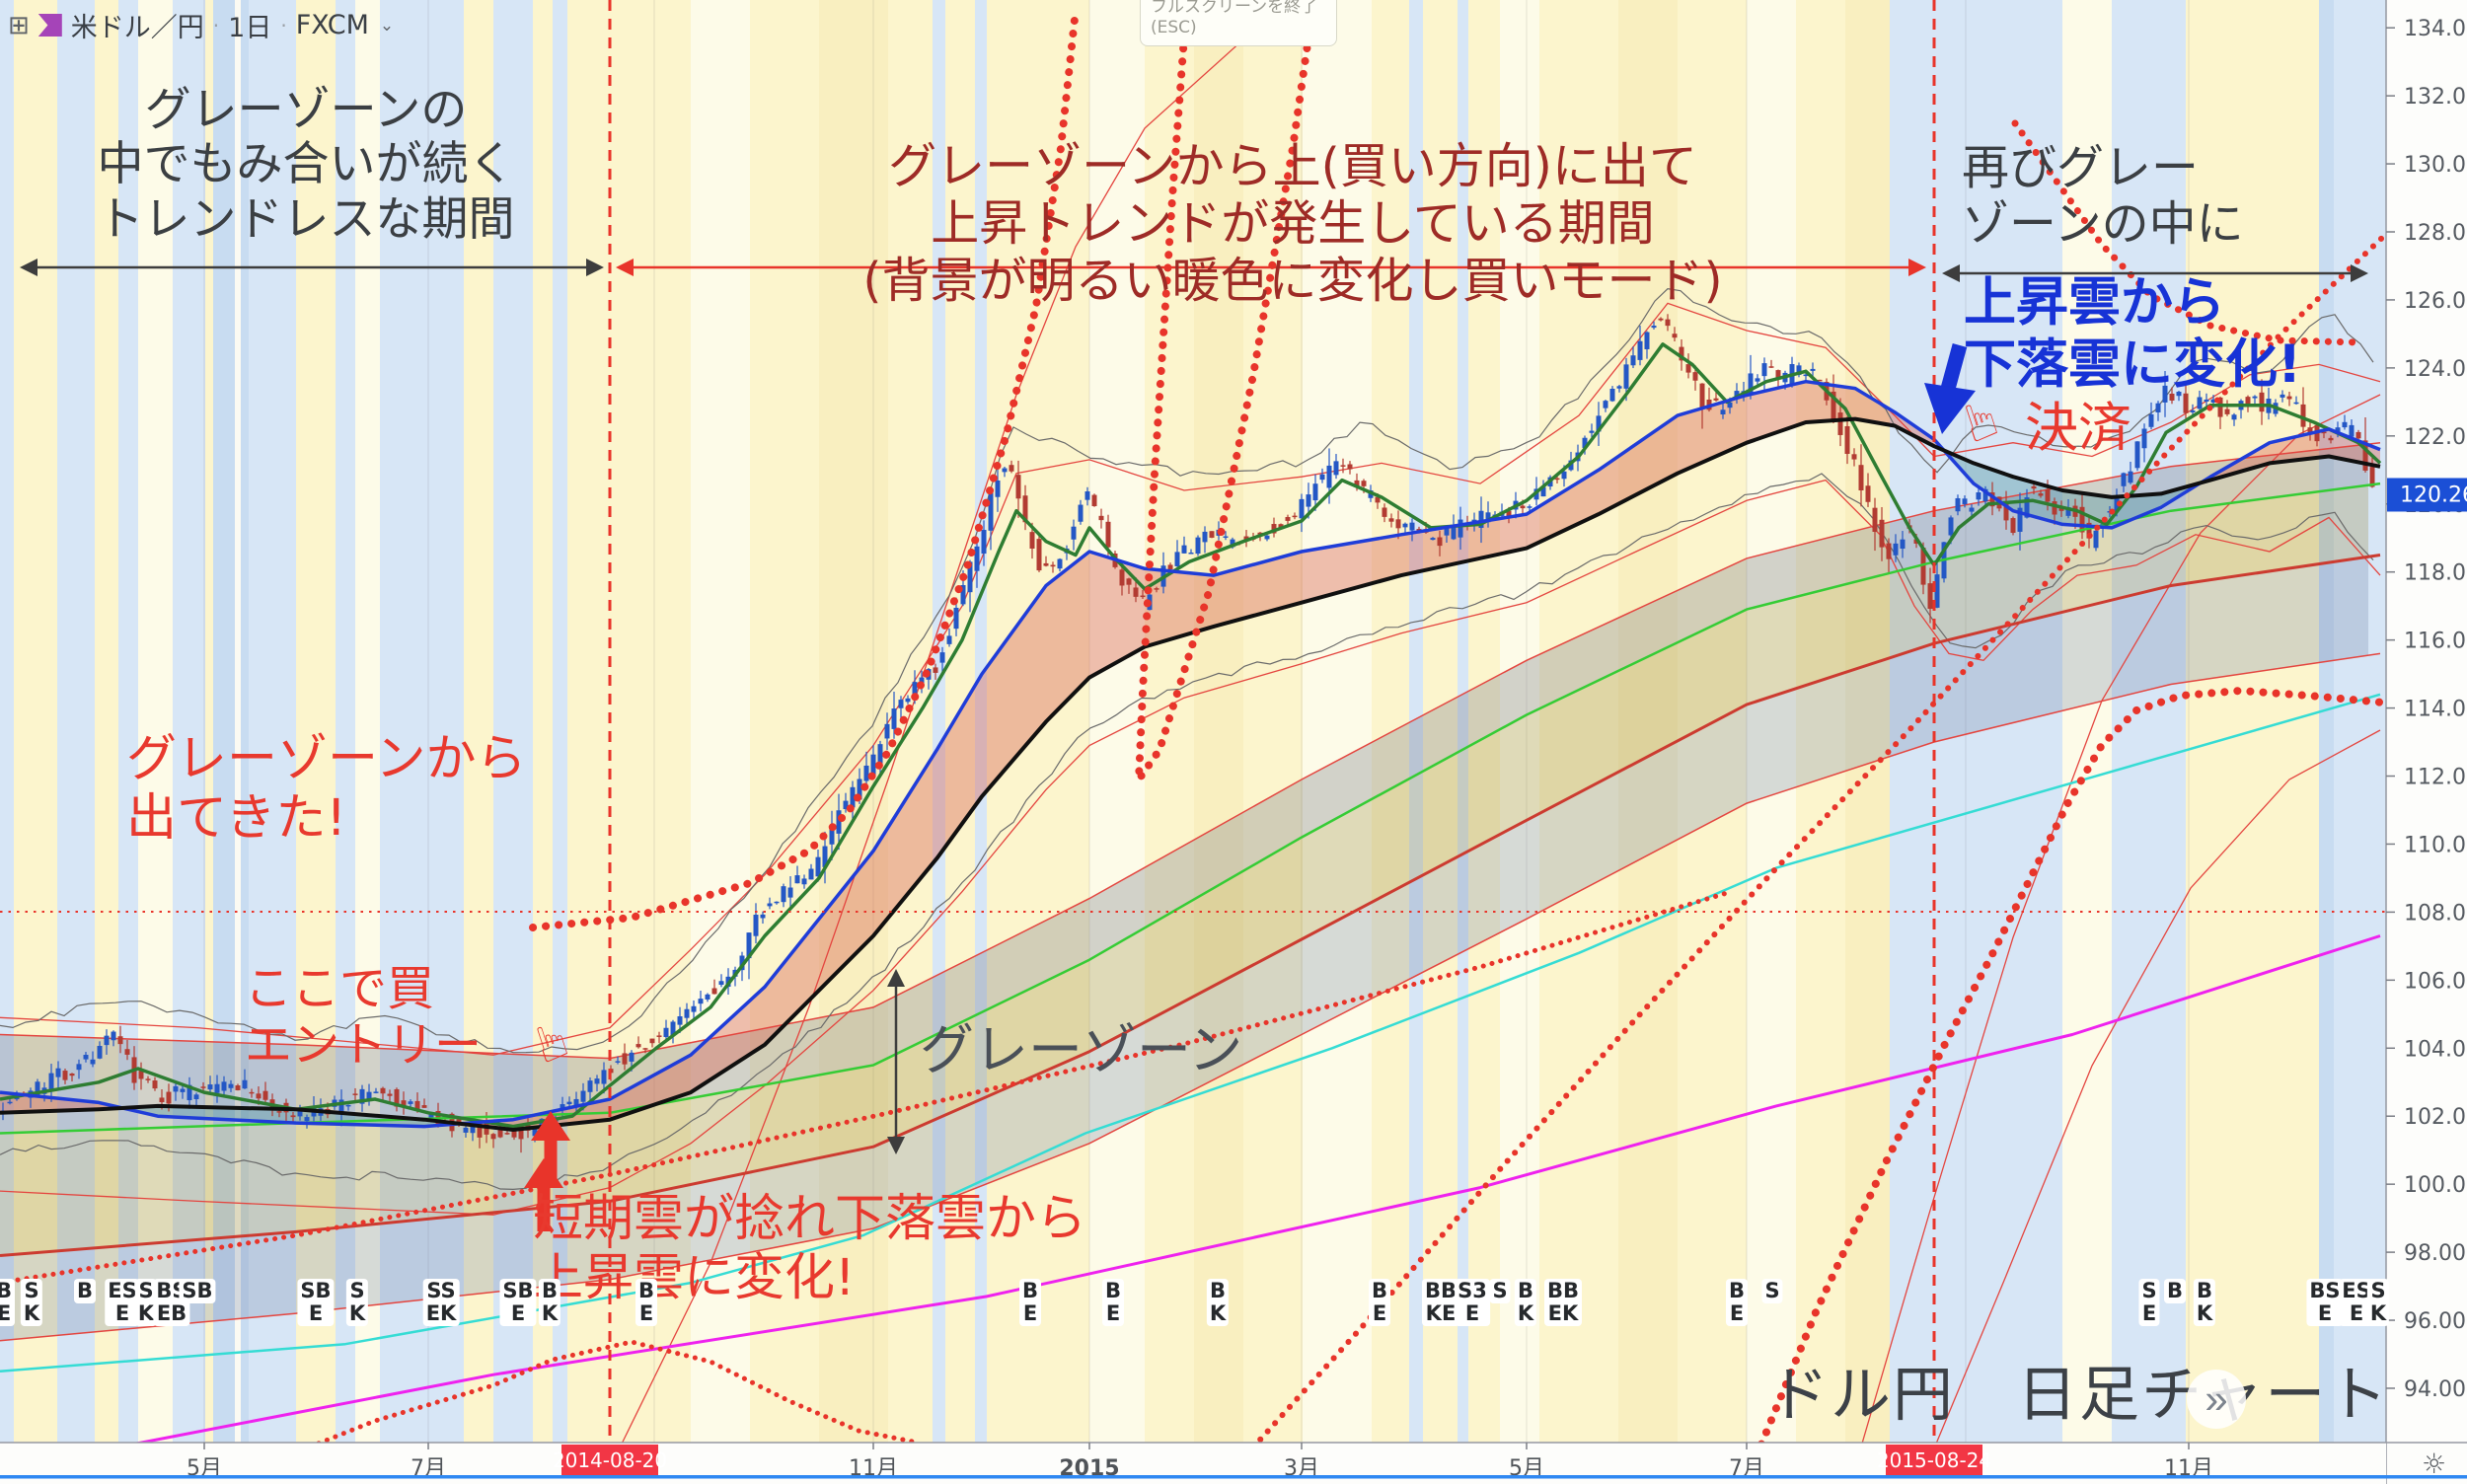 Image resolution: width=2467 pixels, height=1484 pixels. I want to click on svg-text: 120.269, so click(2433, 494).